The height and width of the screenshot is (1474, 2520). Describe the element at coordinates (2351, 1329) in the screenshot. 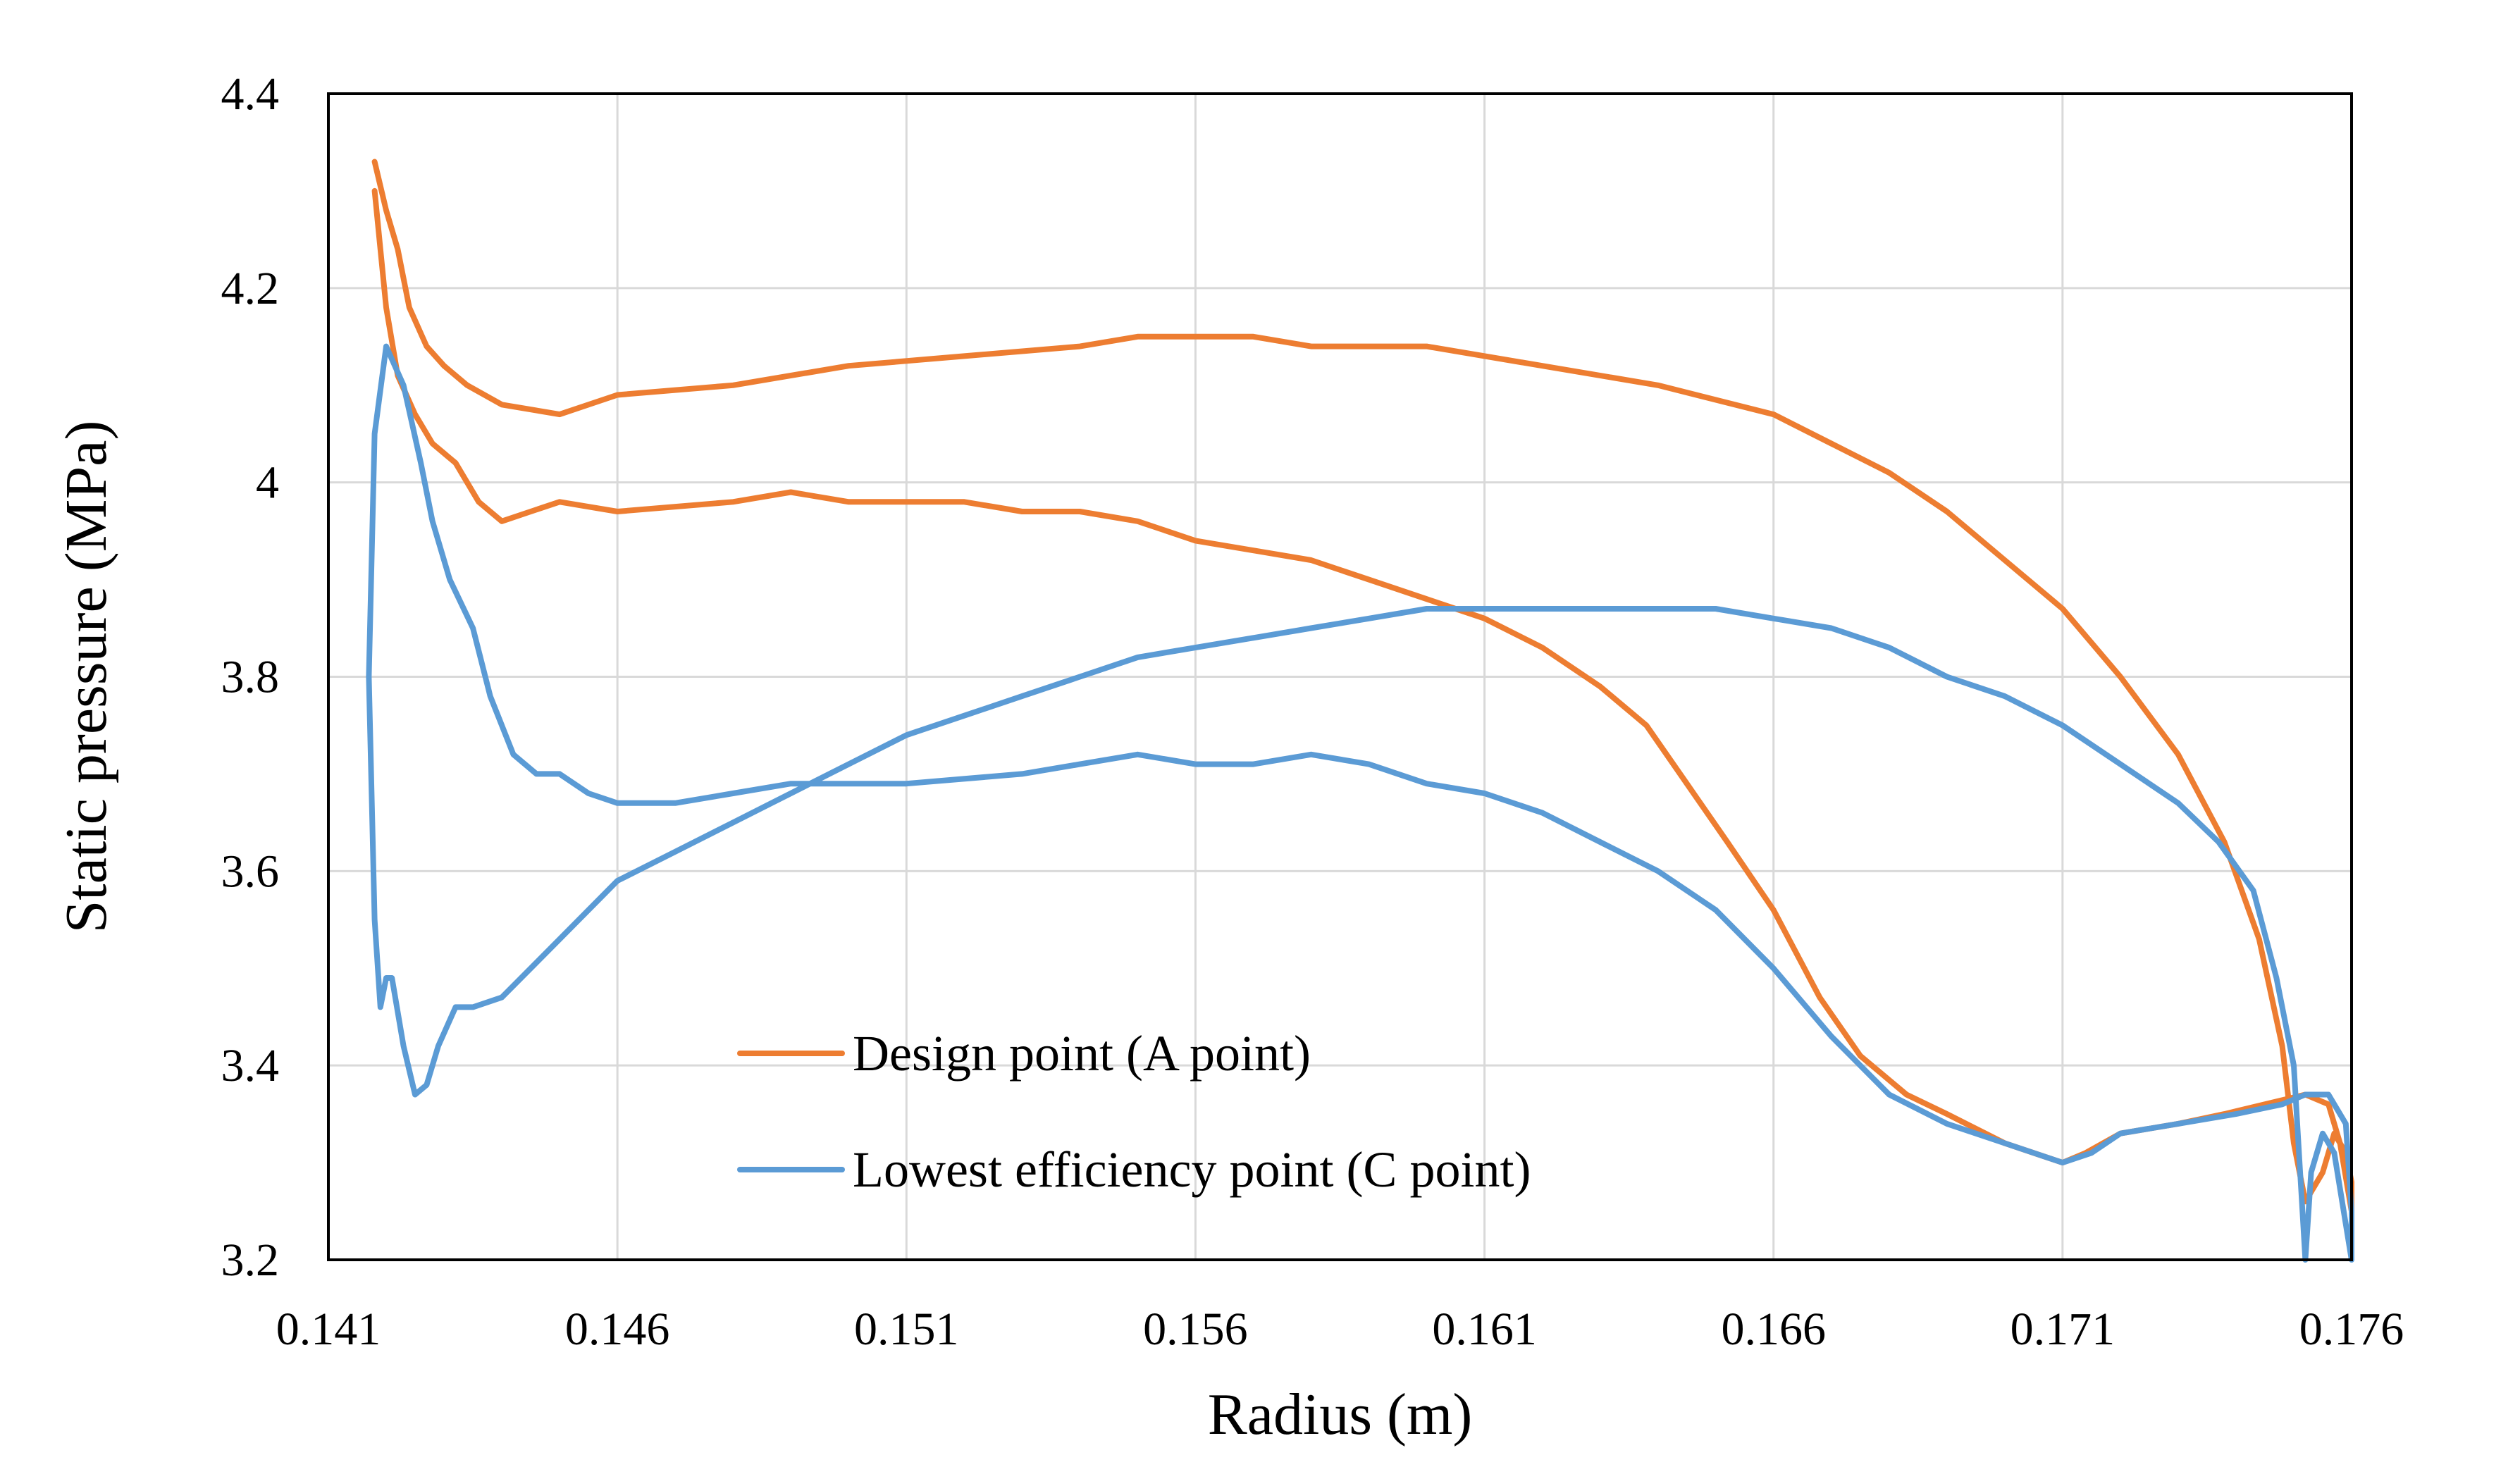

I see `x-tick-label: 0.176` at that location.